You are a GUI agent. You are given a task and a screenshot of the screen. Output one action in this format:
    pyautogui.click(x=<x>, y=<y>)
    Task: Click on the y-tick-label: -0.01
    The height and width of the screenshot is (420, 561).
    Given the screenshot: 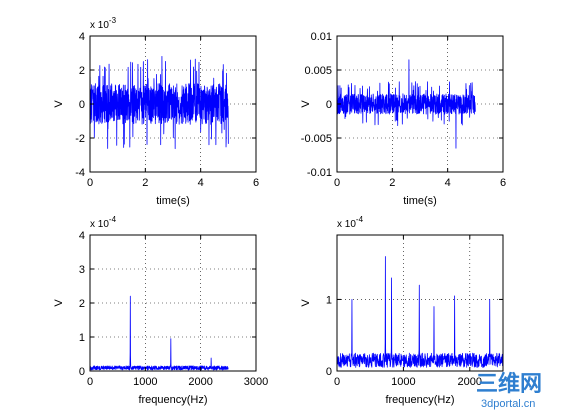 What is the action you would take?
    pyautogui.click(x=319, y=173)
    